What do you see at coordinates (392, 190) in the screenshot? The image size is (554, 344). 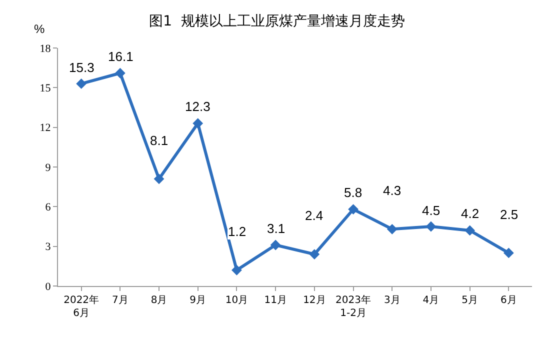 I see `data-label: 4.3` at bounding box center [392, 190].